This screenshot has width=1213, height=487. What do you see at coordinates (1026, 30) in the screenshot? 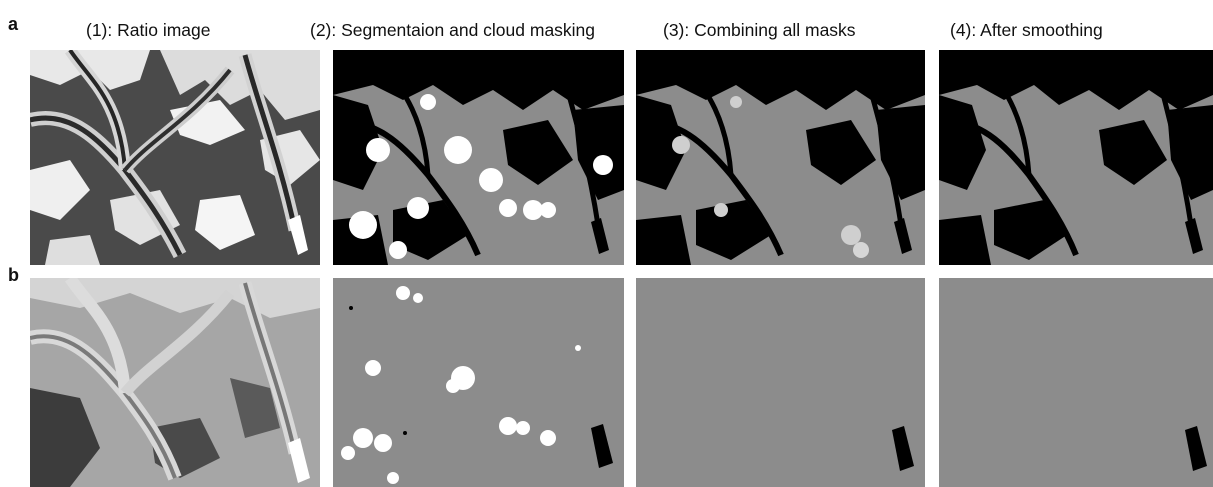
I see `column-title-after-smoothing: (4): After smoothing` at bounding box center [1026, 30].